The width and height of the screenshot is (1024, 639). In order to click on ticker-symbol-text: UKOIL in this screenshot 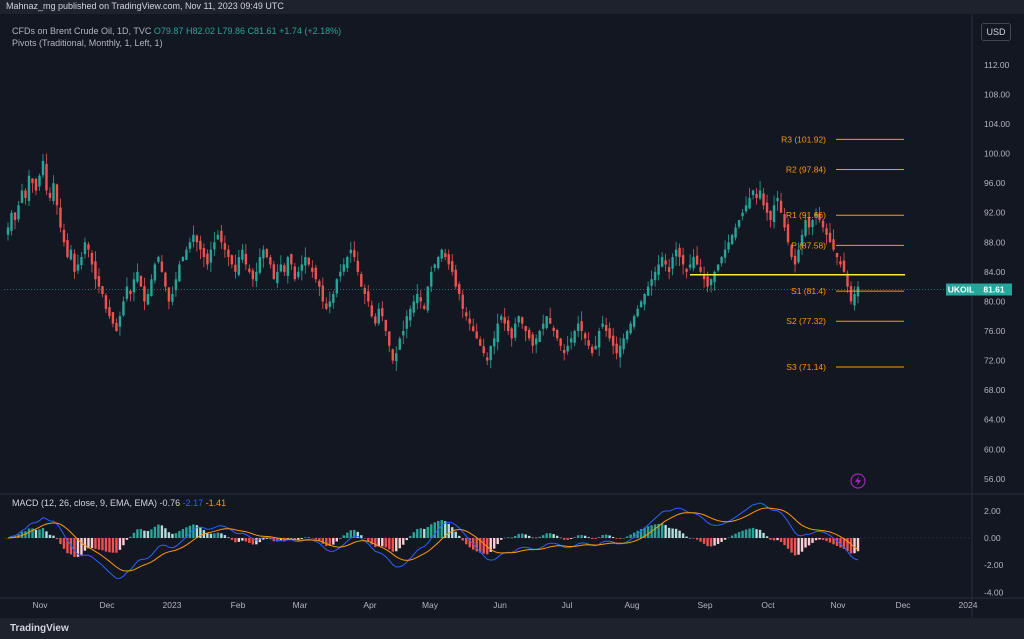, I will do `click(961, 290)`.